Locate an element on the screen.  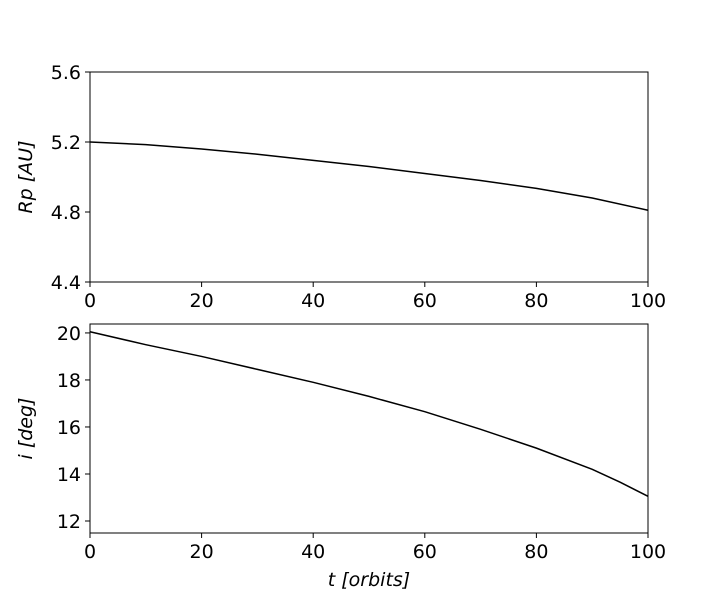
y-tick-label: 20 is located at coordinates (69, 334).